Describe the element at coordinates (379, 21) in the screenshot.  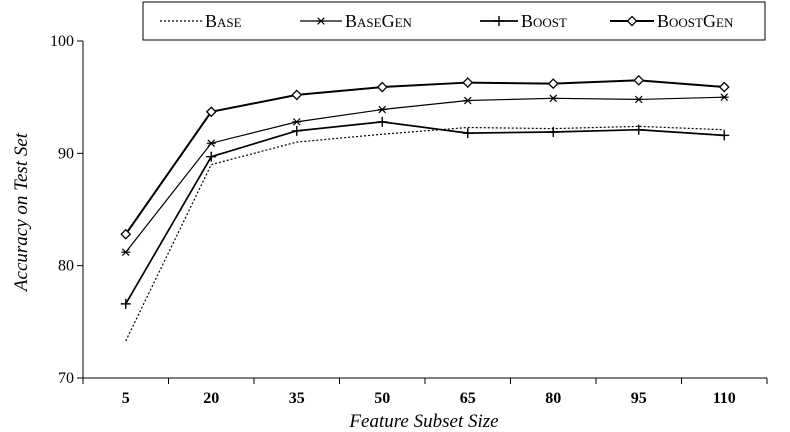
I see `legend-label-basegen: BASEGEN` at that location.